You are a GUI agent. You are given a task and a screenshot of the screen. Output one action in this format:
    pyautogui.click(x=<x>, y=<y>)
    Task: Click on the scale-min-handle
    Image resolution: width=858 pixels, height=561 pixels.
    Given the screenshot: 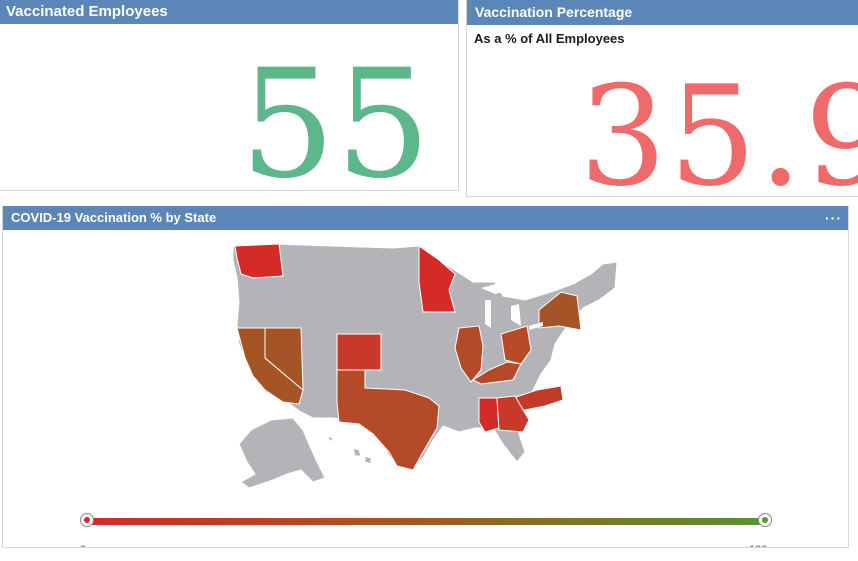 What is the action you would take?
    pyautogui.click(x=87, y=520)
    